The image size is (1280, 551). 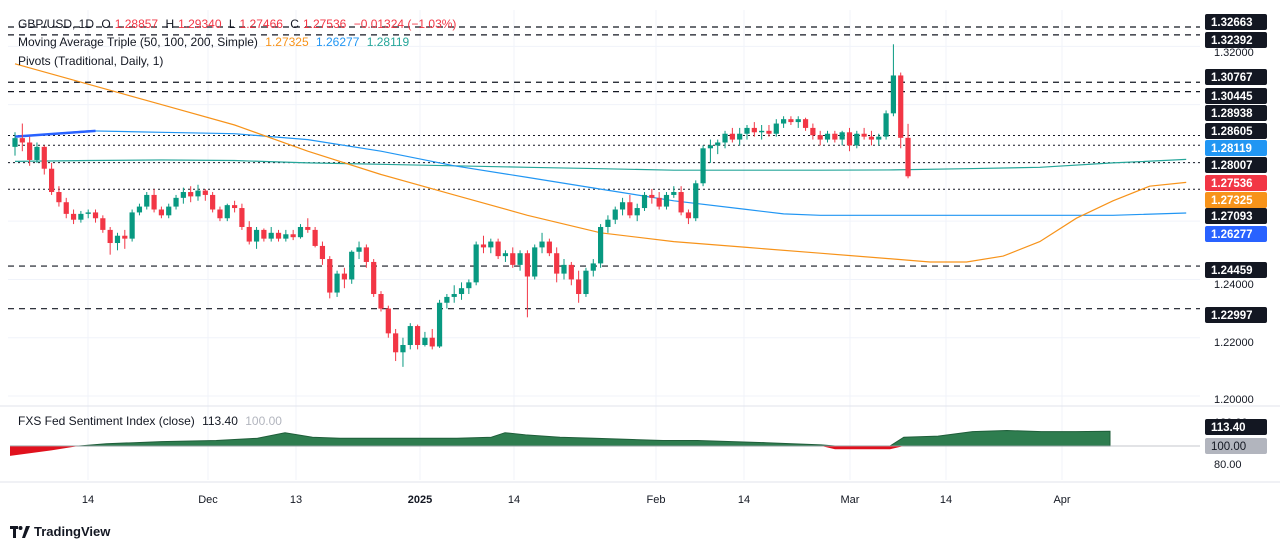 I want to click on x-tick-label: Dec, so click(x=208, y=500).